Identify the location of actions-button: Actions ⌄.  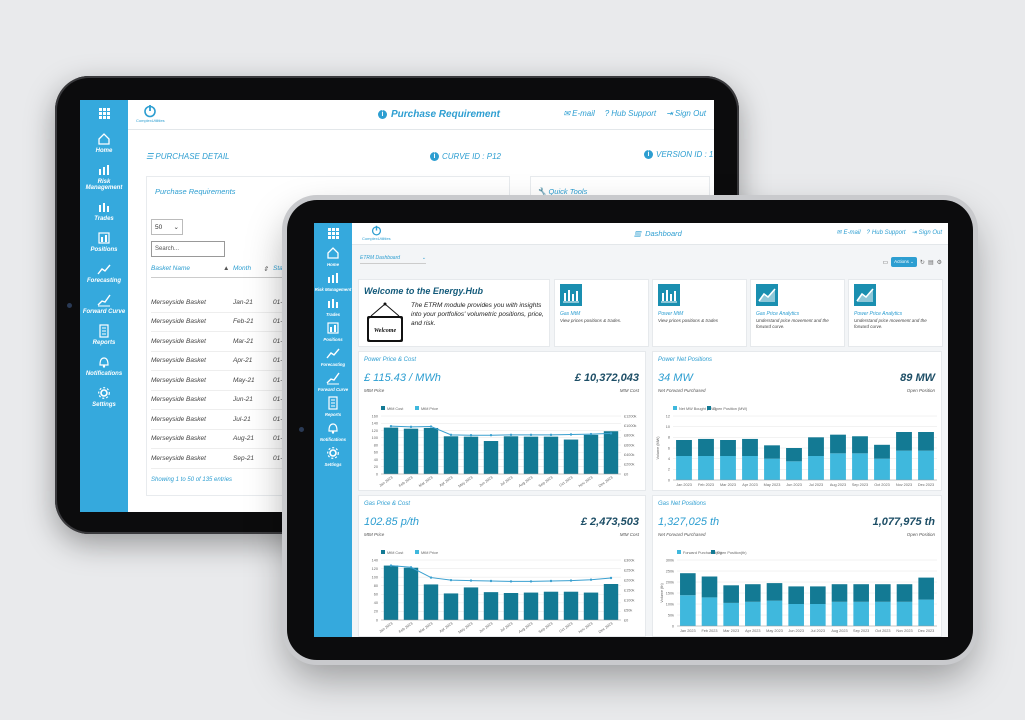
(904, 262).